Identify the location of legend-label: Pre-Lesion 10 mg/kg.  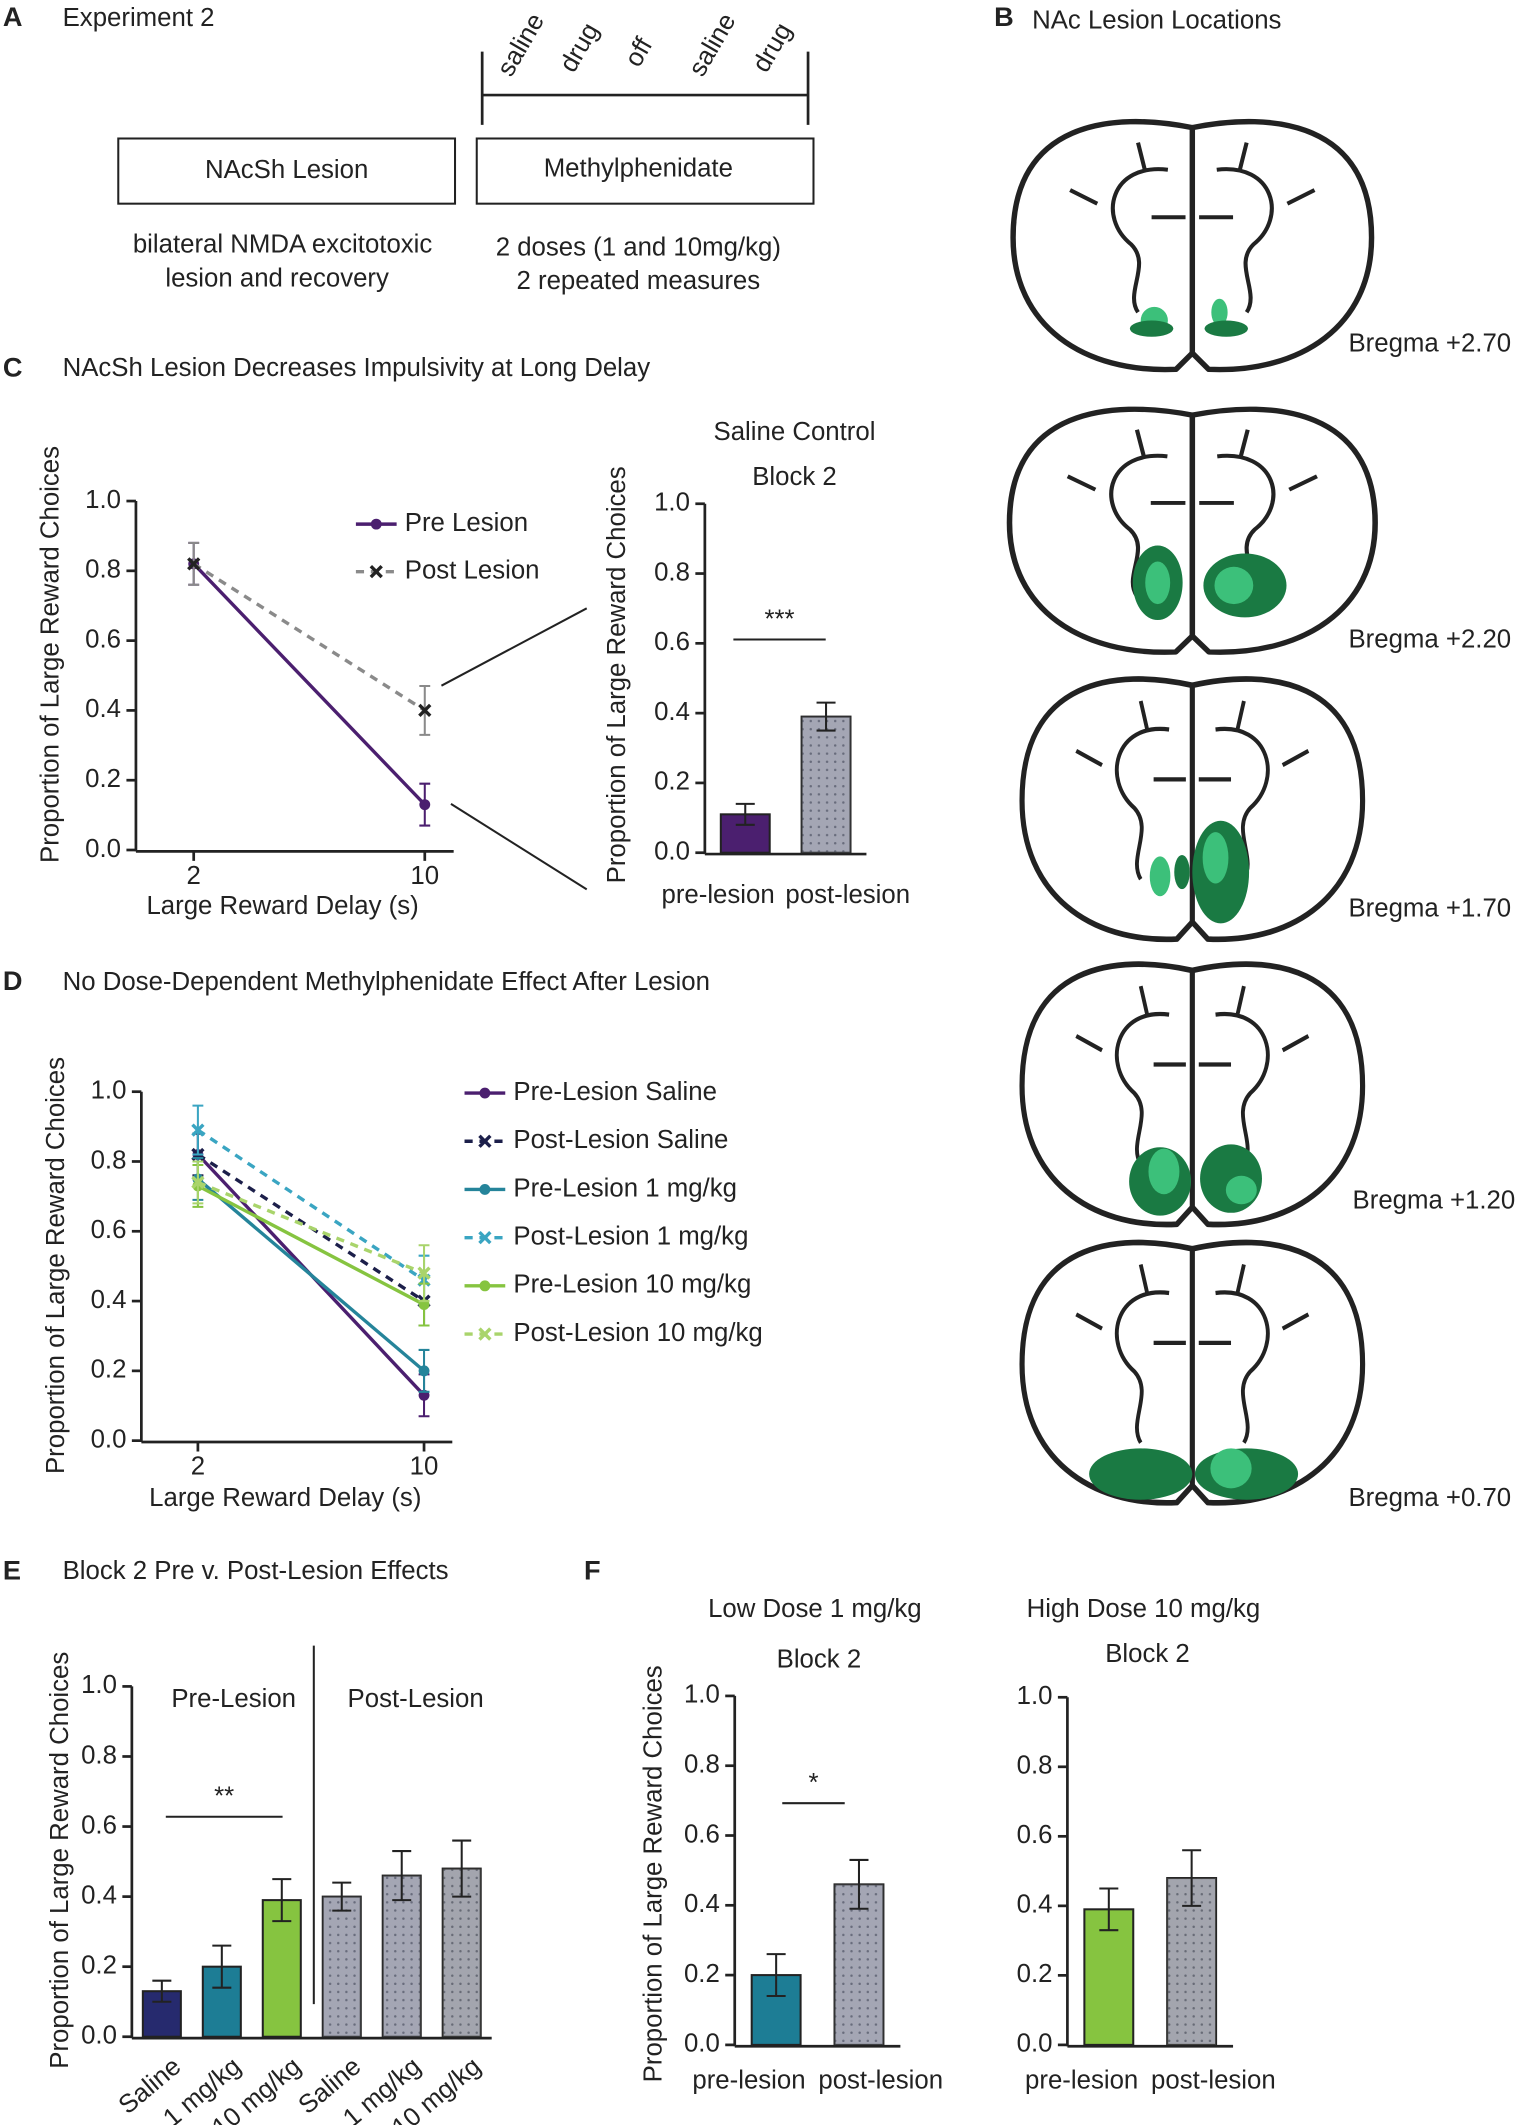
(632, 1285).